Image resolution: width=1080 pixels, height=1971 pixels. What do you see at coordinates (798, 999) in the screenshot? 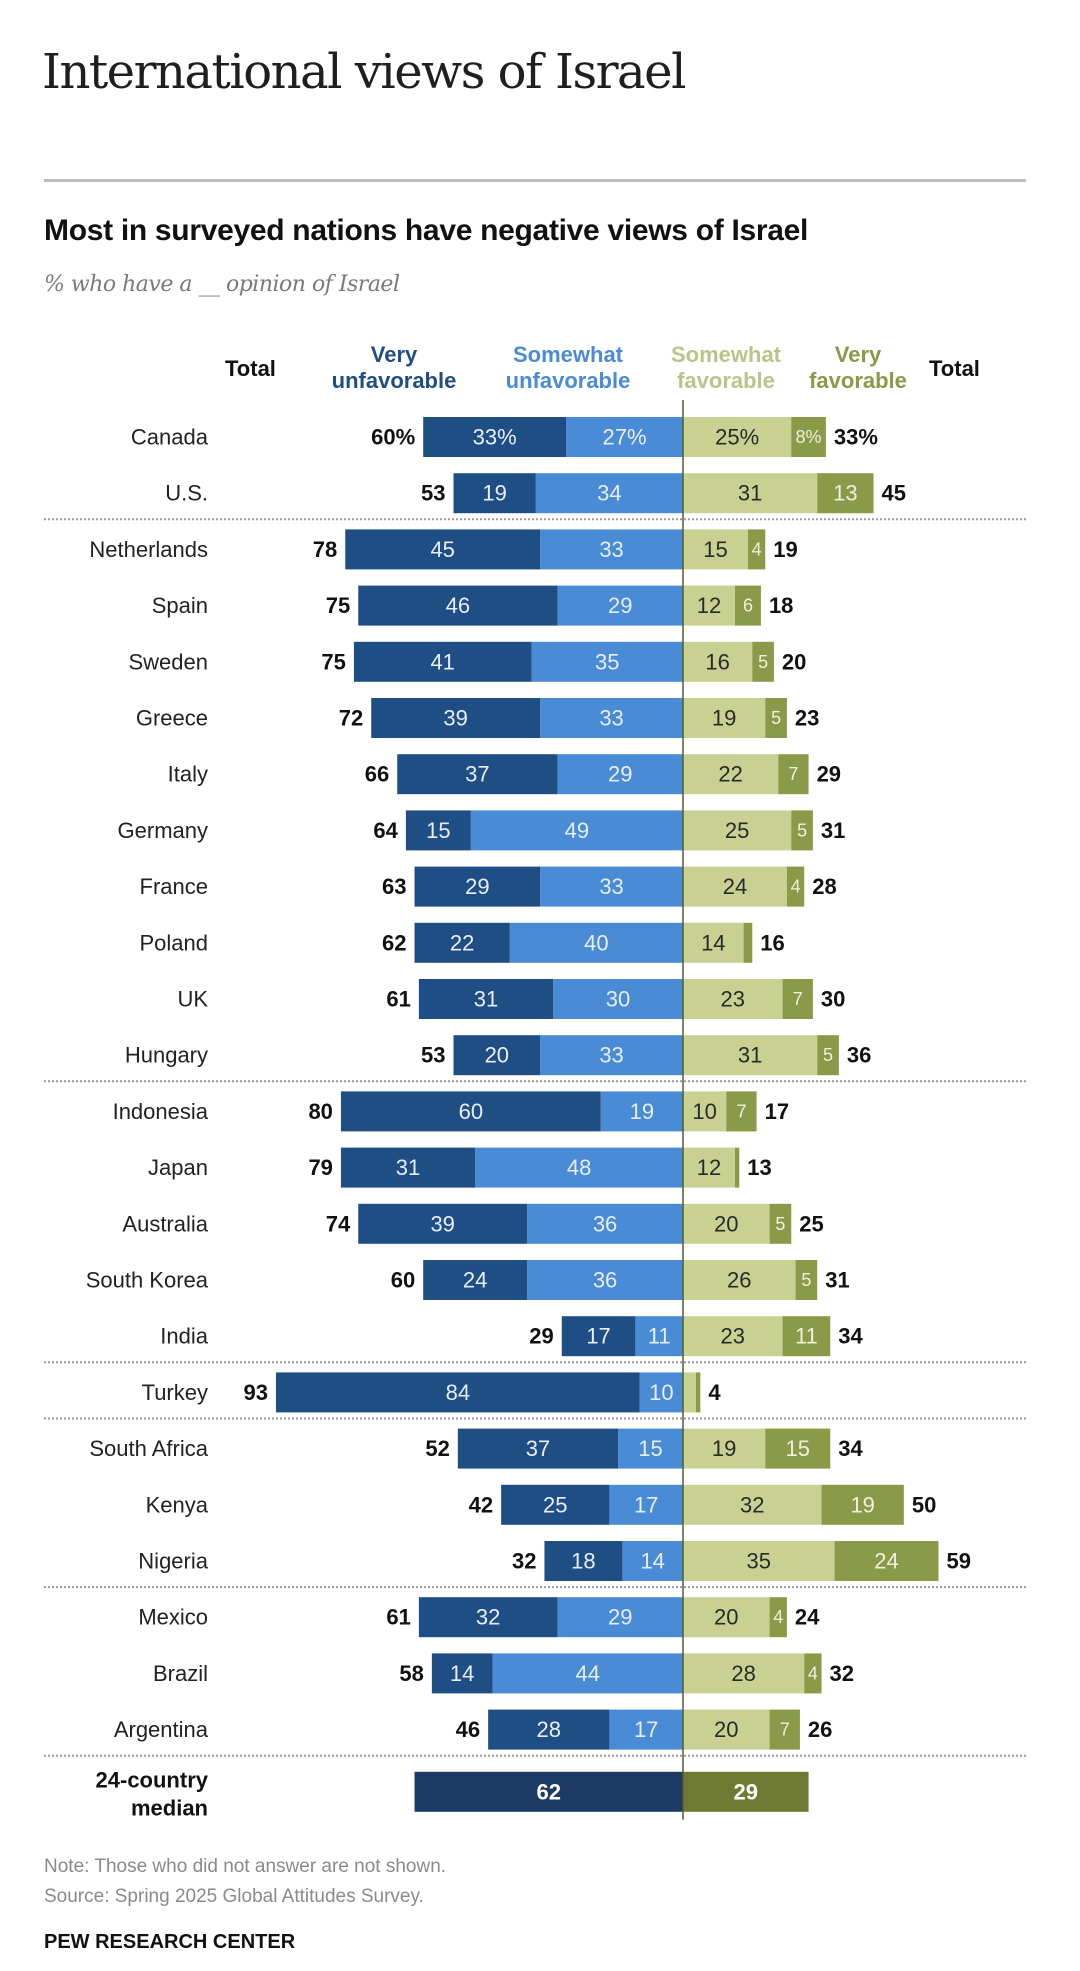
I see `label-very-favorable: 7` at bounding box center [798, 999].